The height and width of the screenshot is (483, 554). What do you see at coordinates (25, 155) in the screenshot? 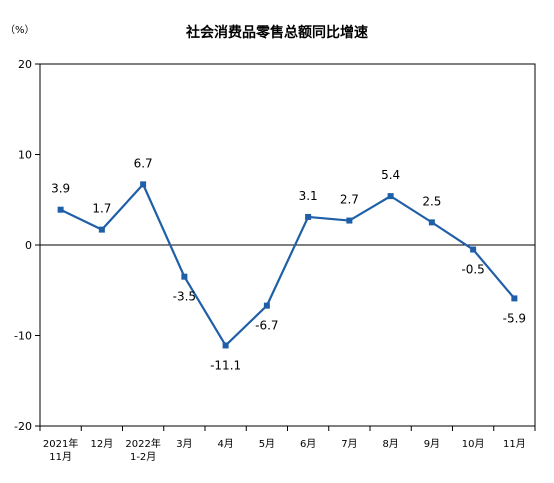
I see `y-tick-label: 10` at bounding box center [25, 155].